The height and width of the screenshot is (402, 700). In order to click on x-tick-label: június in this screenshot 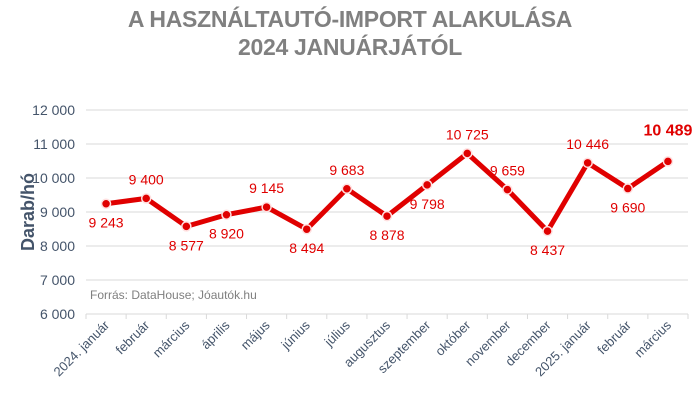, I will do `click(296, 335)`.